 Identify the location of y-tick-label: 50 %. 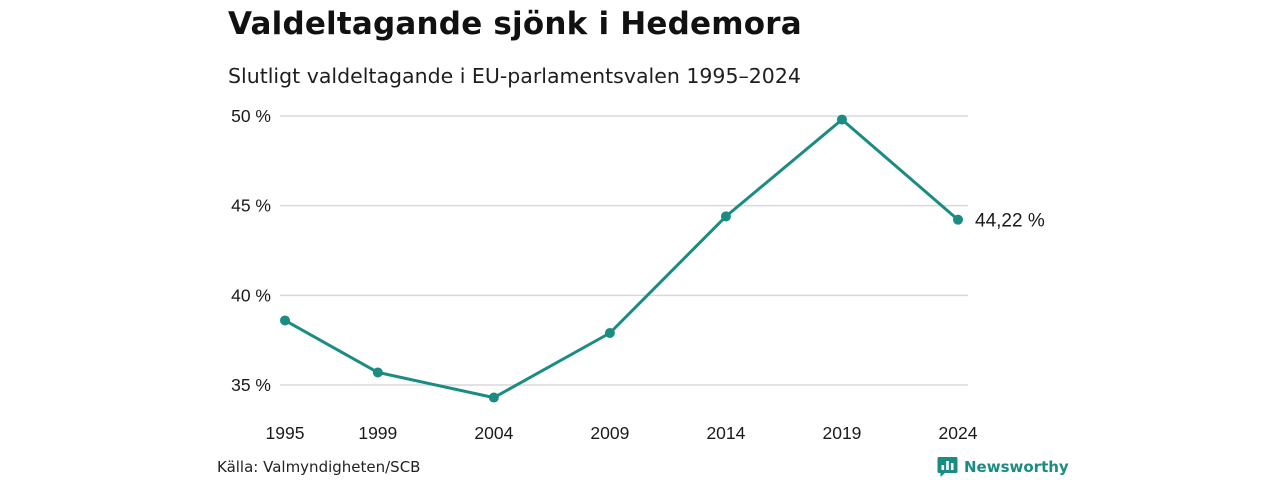
(251, 116).